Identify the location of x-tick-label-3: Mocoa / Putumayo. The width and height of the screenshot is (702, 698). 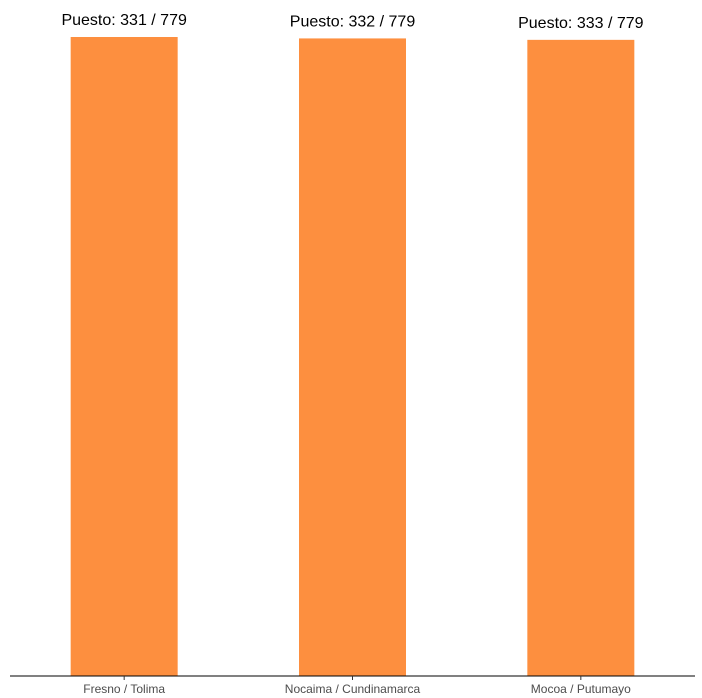
(581, 689).